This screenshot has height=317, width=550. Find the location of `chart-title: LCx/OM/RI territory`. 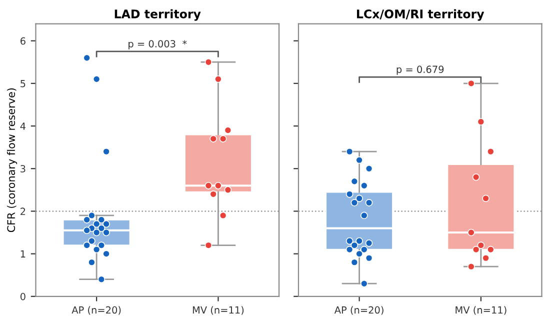

chart-title: LCx/OM/RI territory is located at coordinates (420, 15).